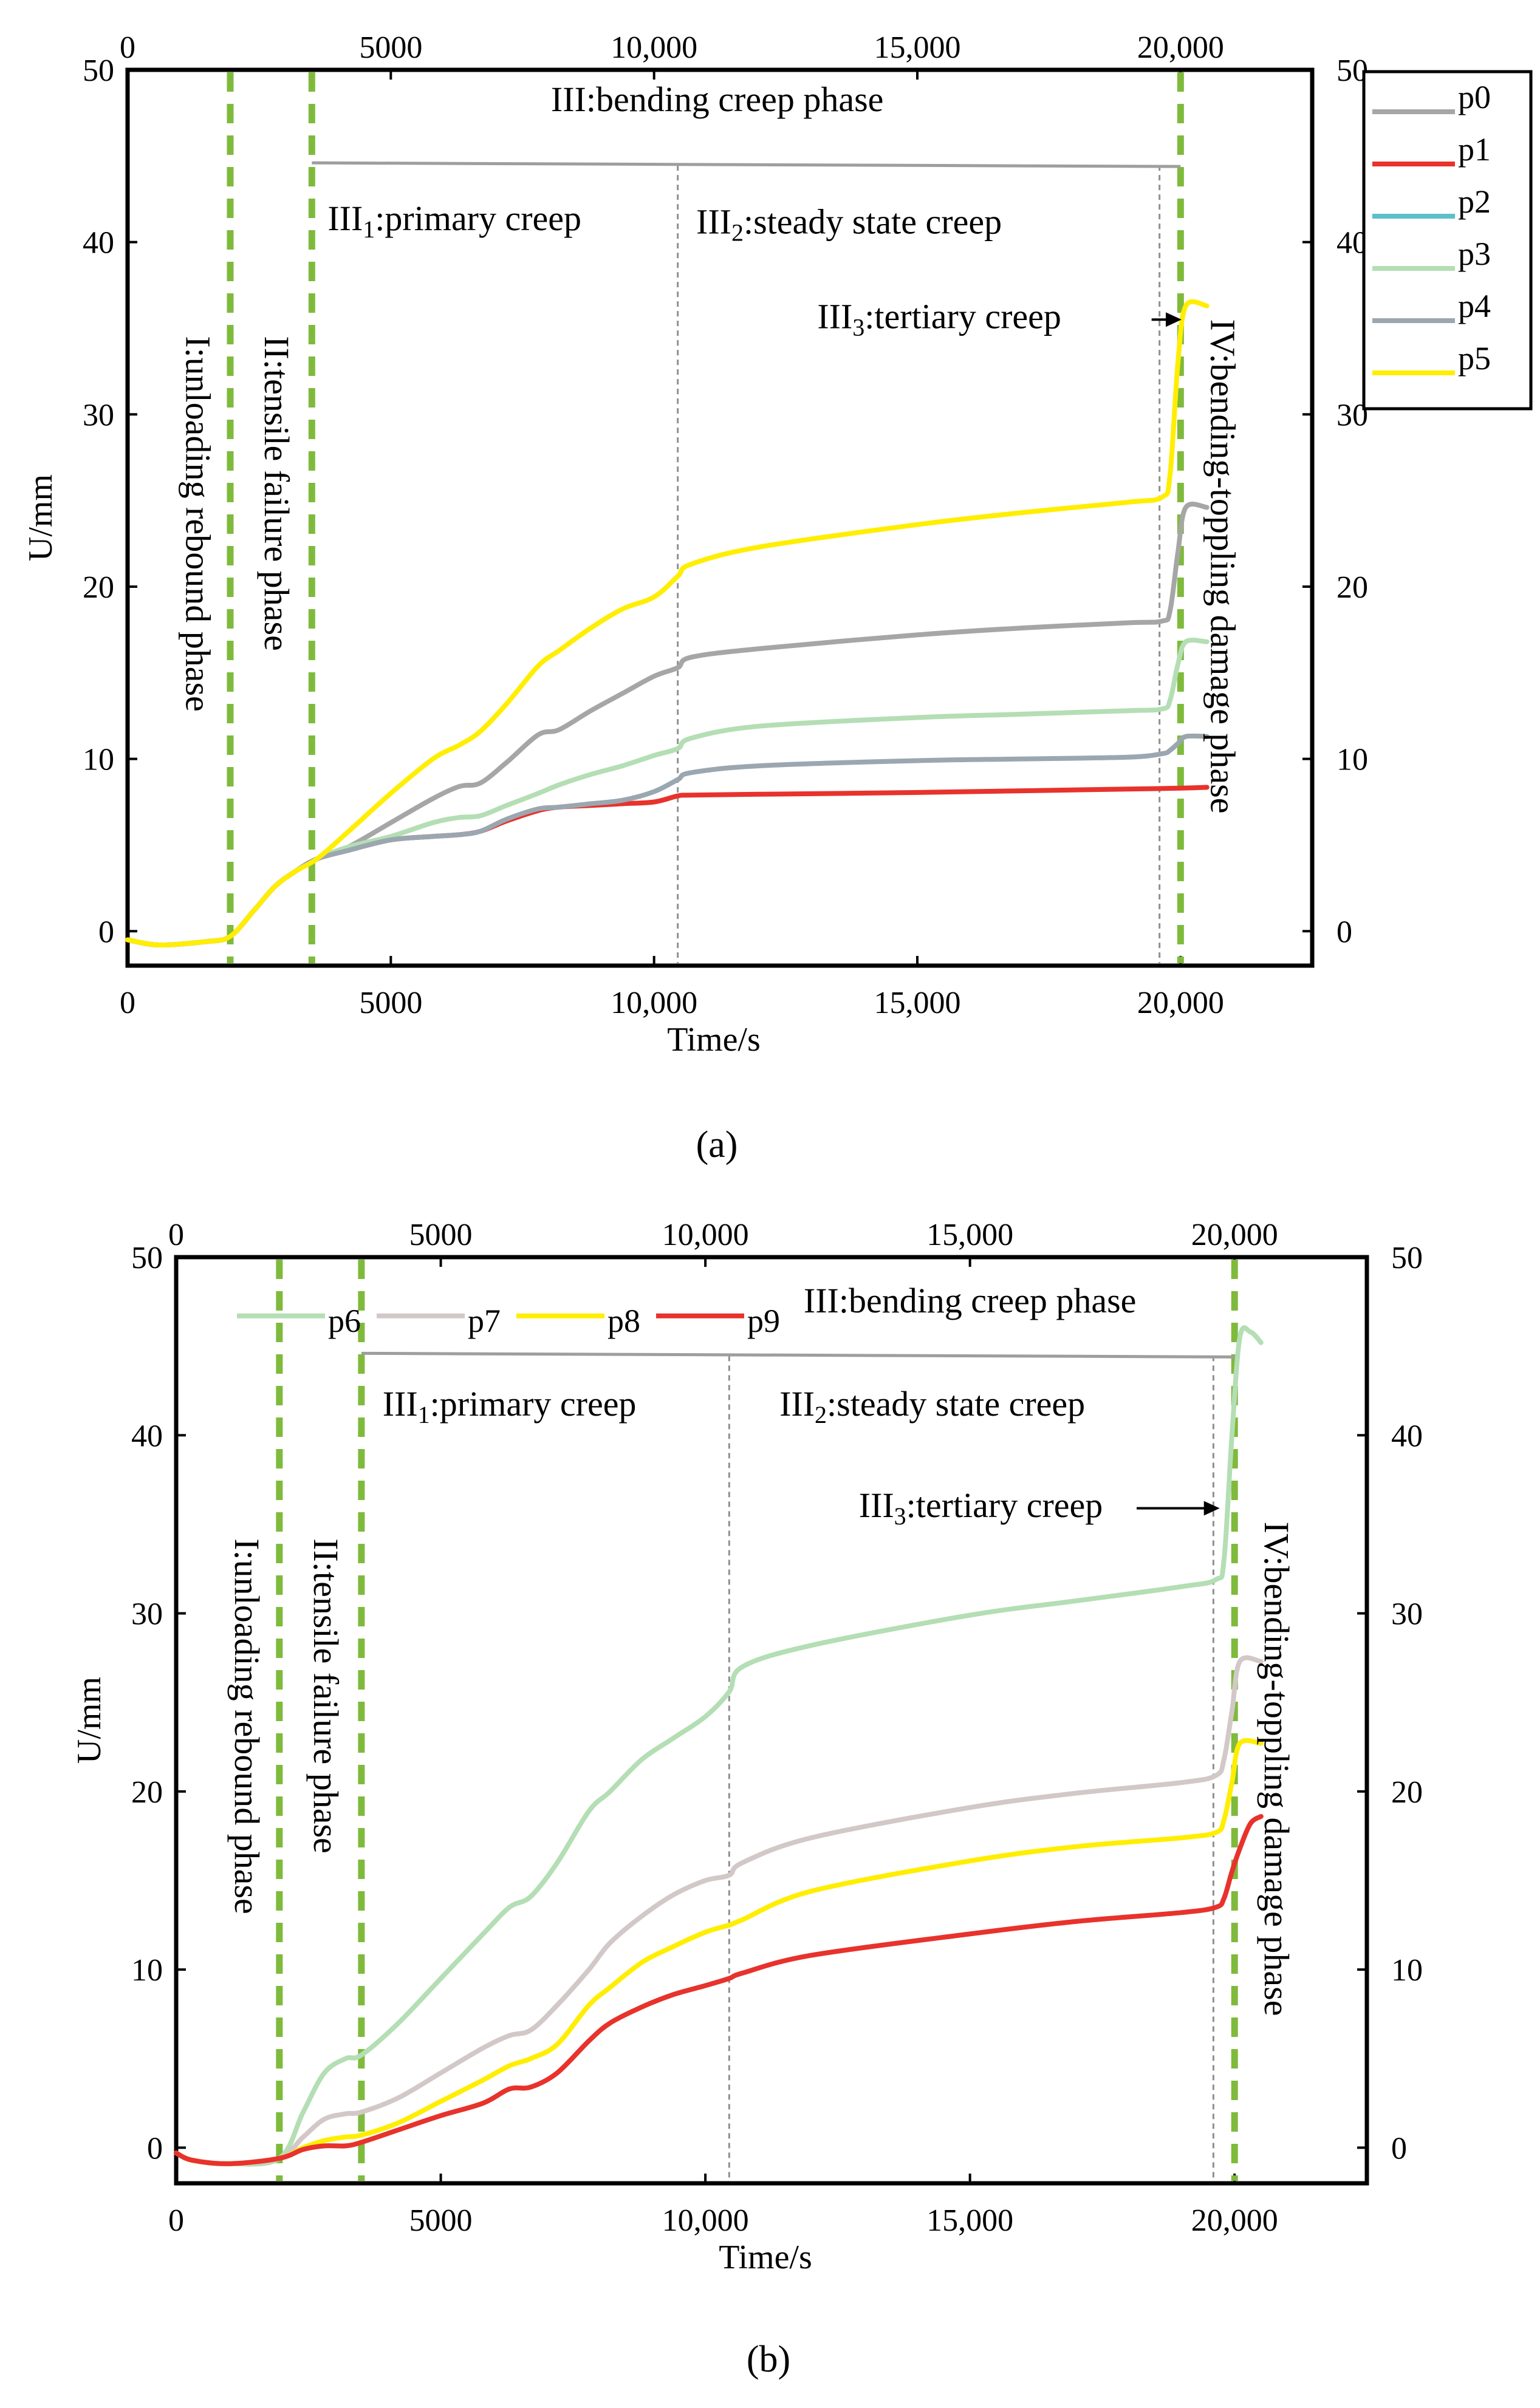  I want to click on legend-label-p9: p9, so click(763, 1321).